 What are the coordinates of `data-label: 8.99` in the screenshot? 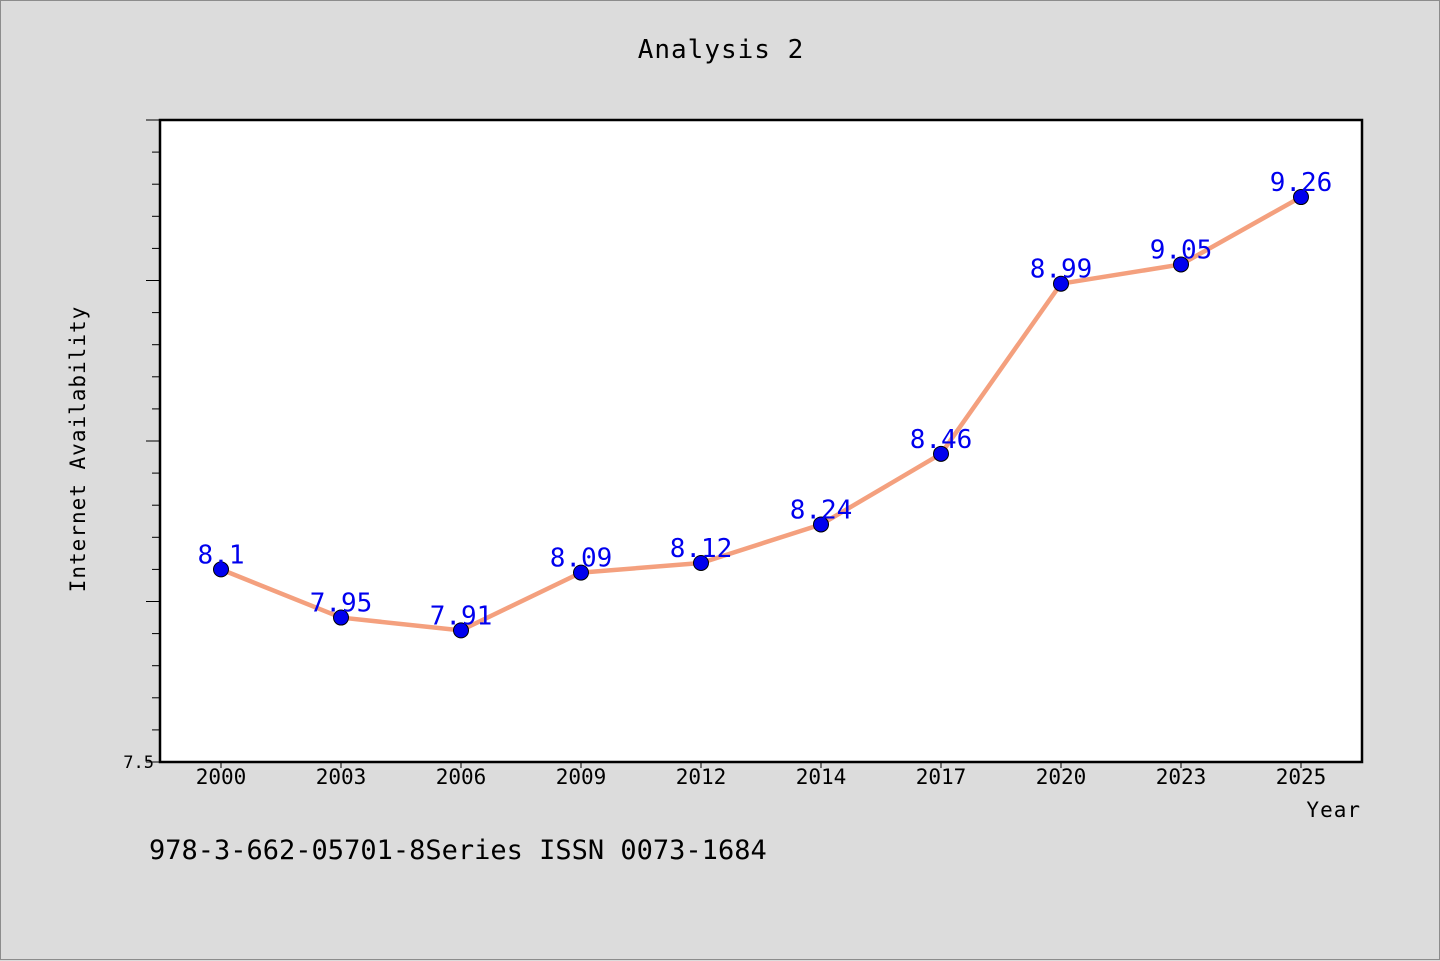 It's located at (1061, 270).